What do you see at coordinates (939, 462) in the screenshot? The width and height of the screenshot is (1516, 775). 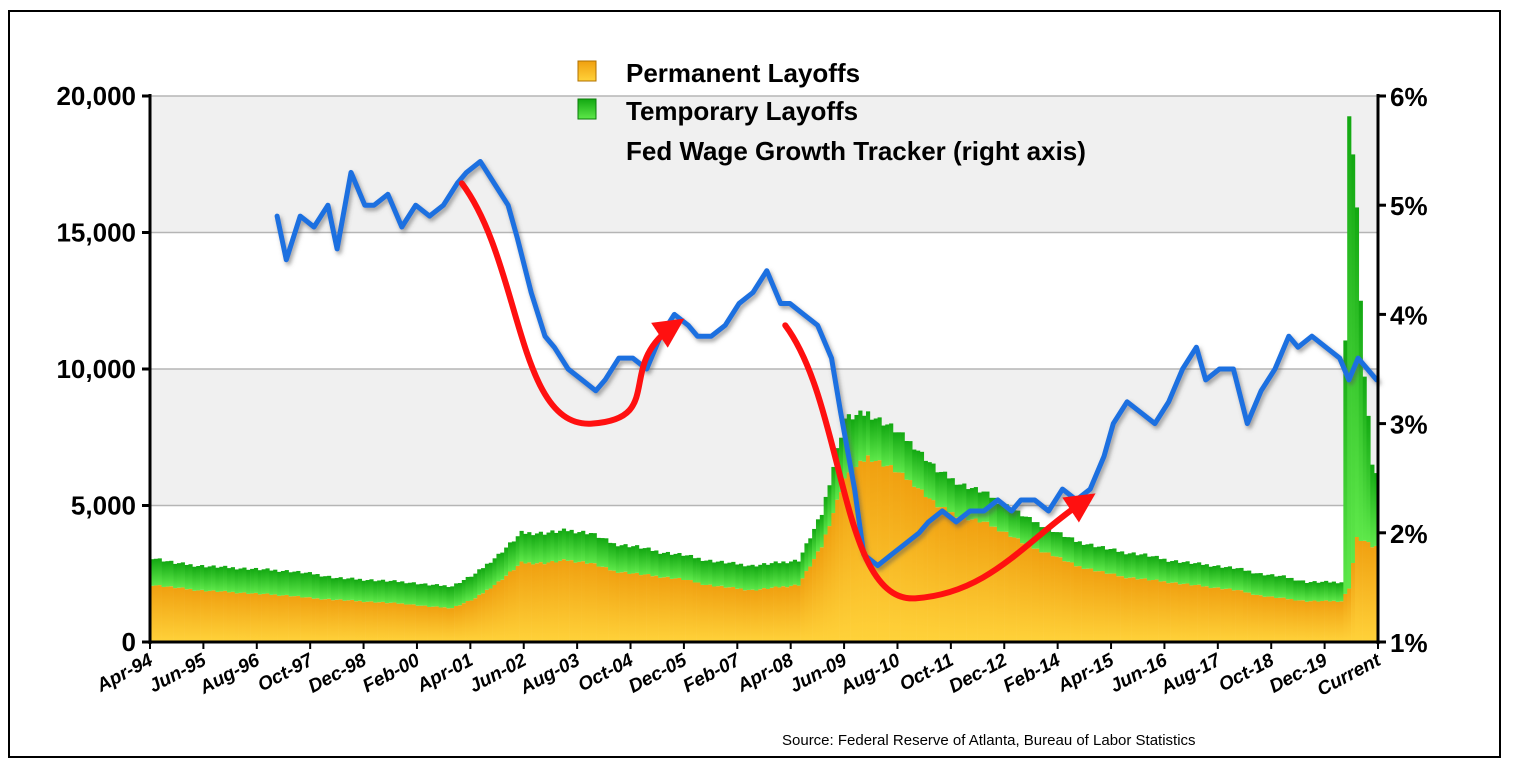 I see `trend-arrow` at bounding box center [939, 462].